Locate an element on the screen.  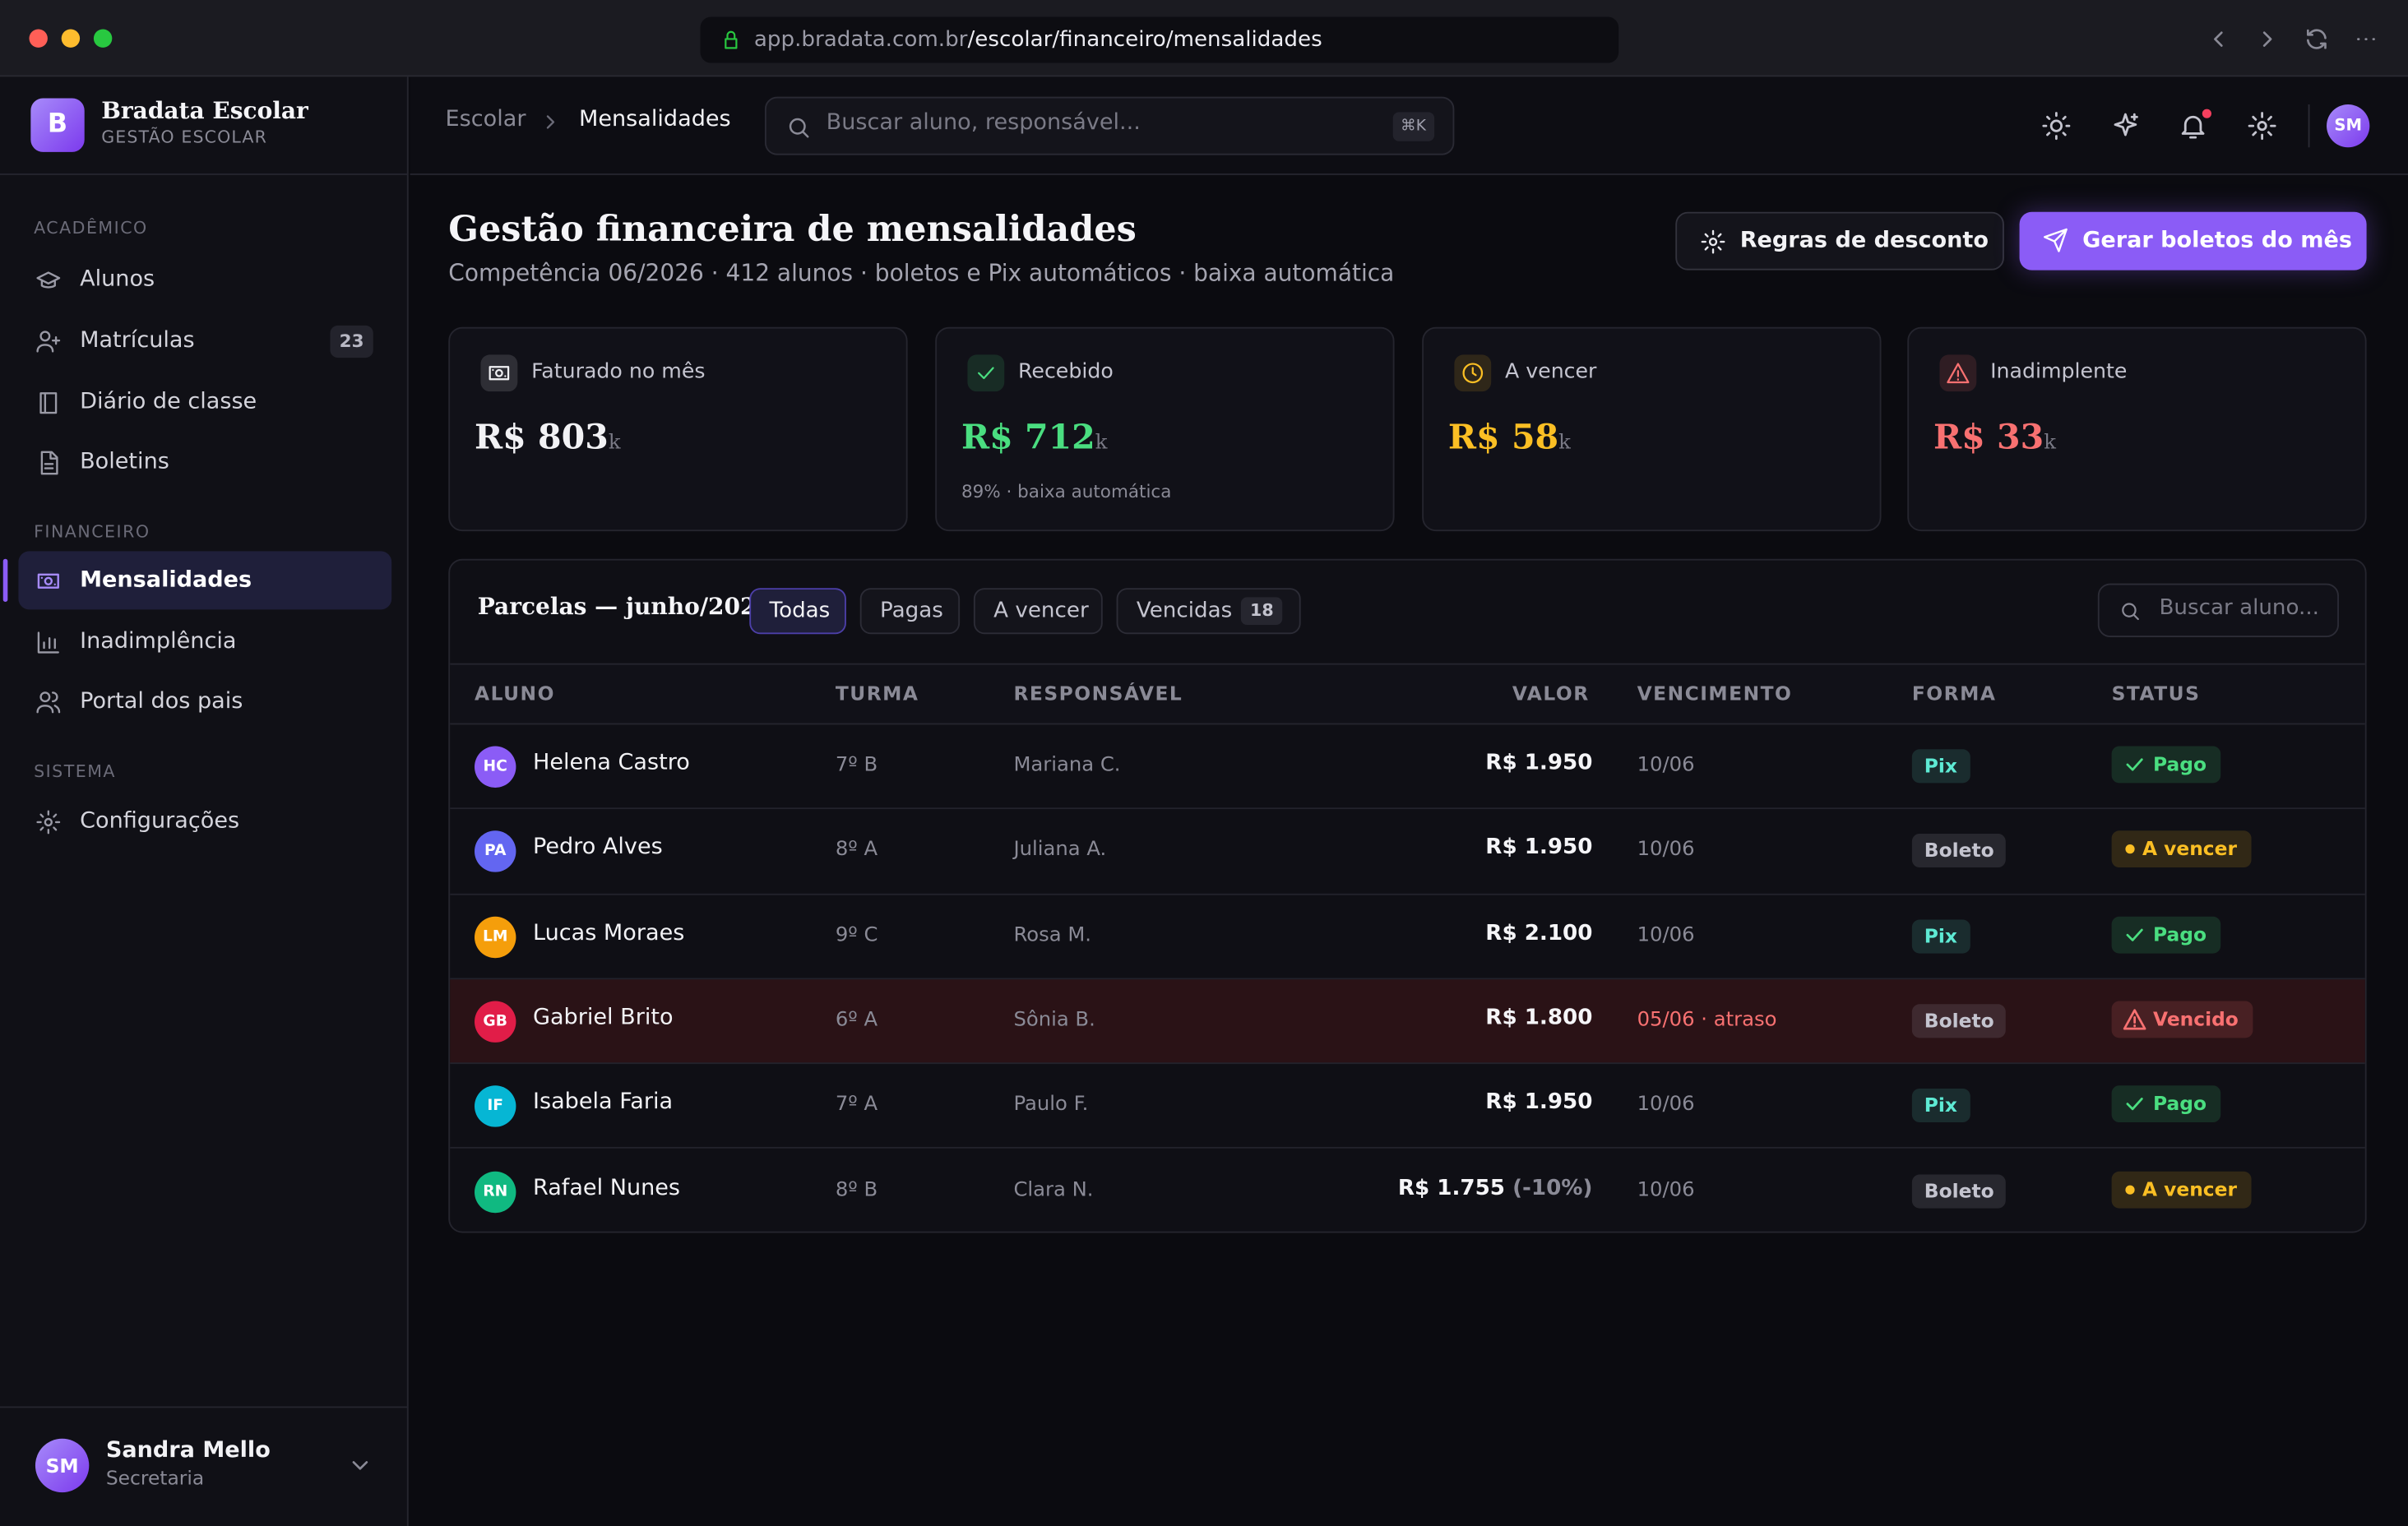
button-label: Gerar boletos do mês is located at coordinates (2217, 241).